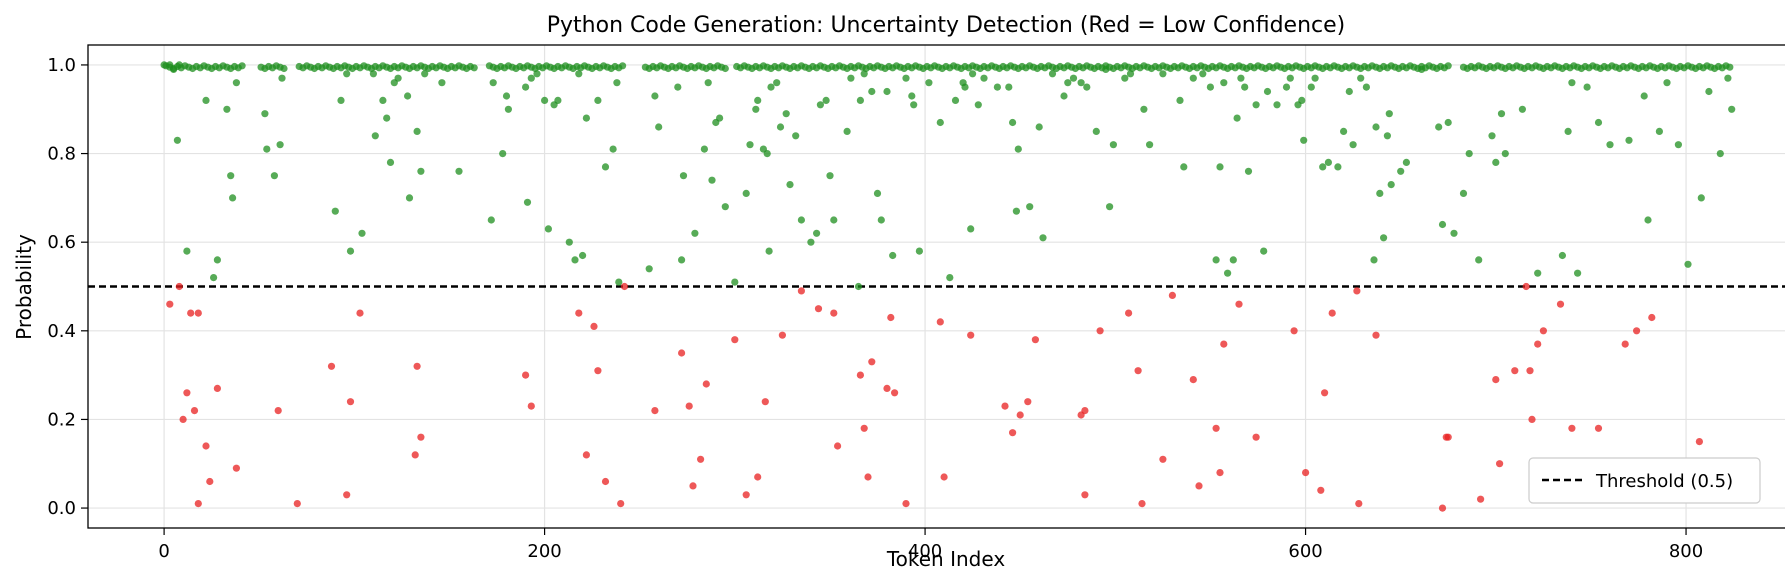 This screenshot has width=1785, height=584. Describe the element at coordinates (163, 551) in the screenshot. I see `x-tick-label: 0` at that location.